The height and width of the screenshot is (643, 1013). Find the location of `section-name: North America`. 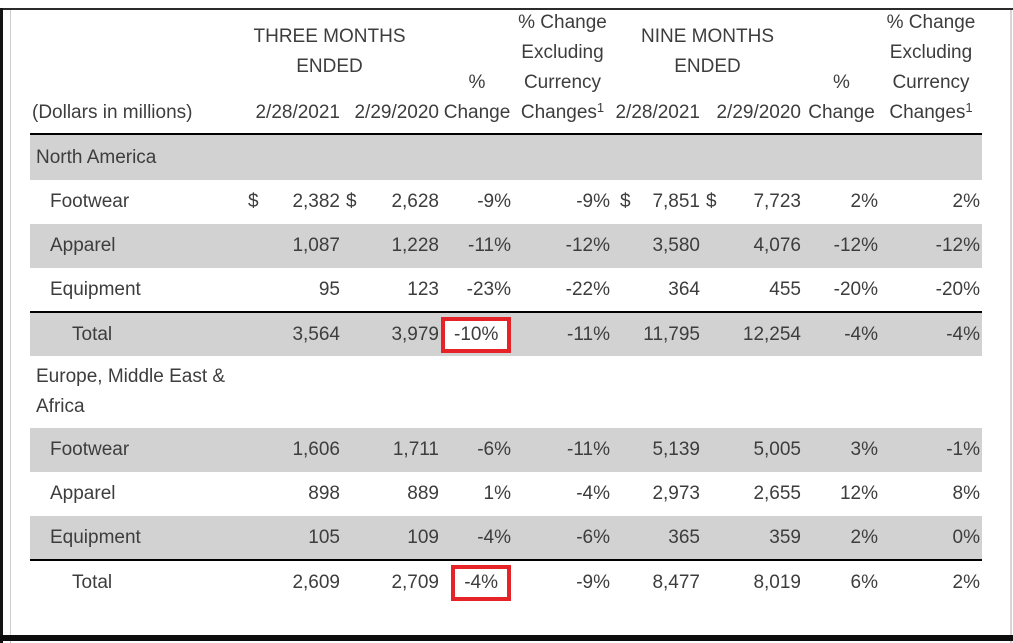

section-name: North America is located at coordinates (506, 157).